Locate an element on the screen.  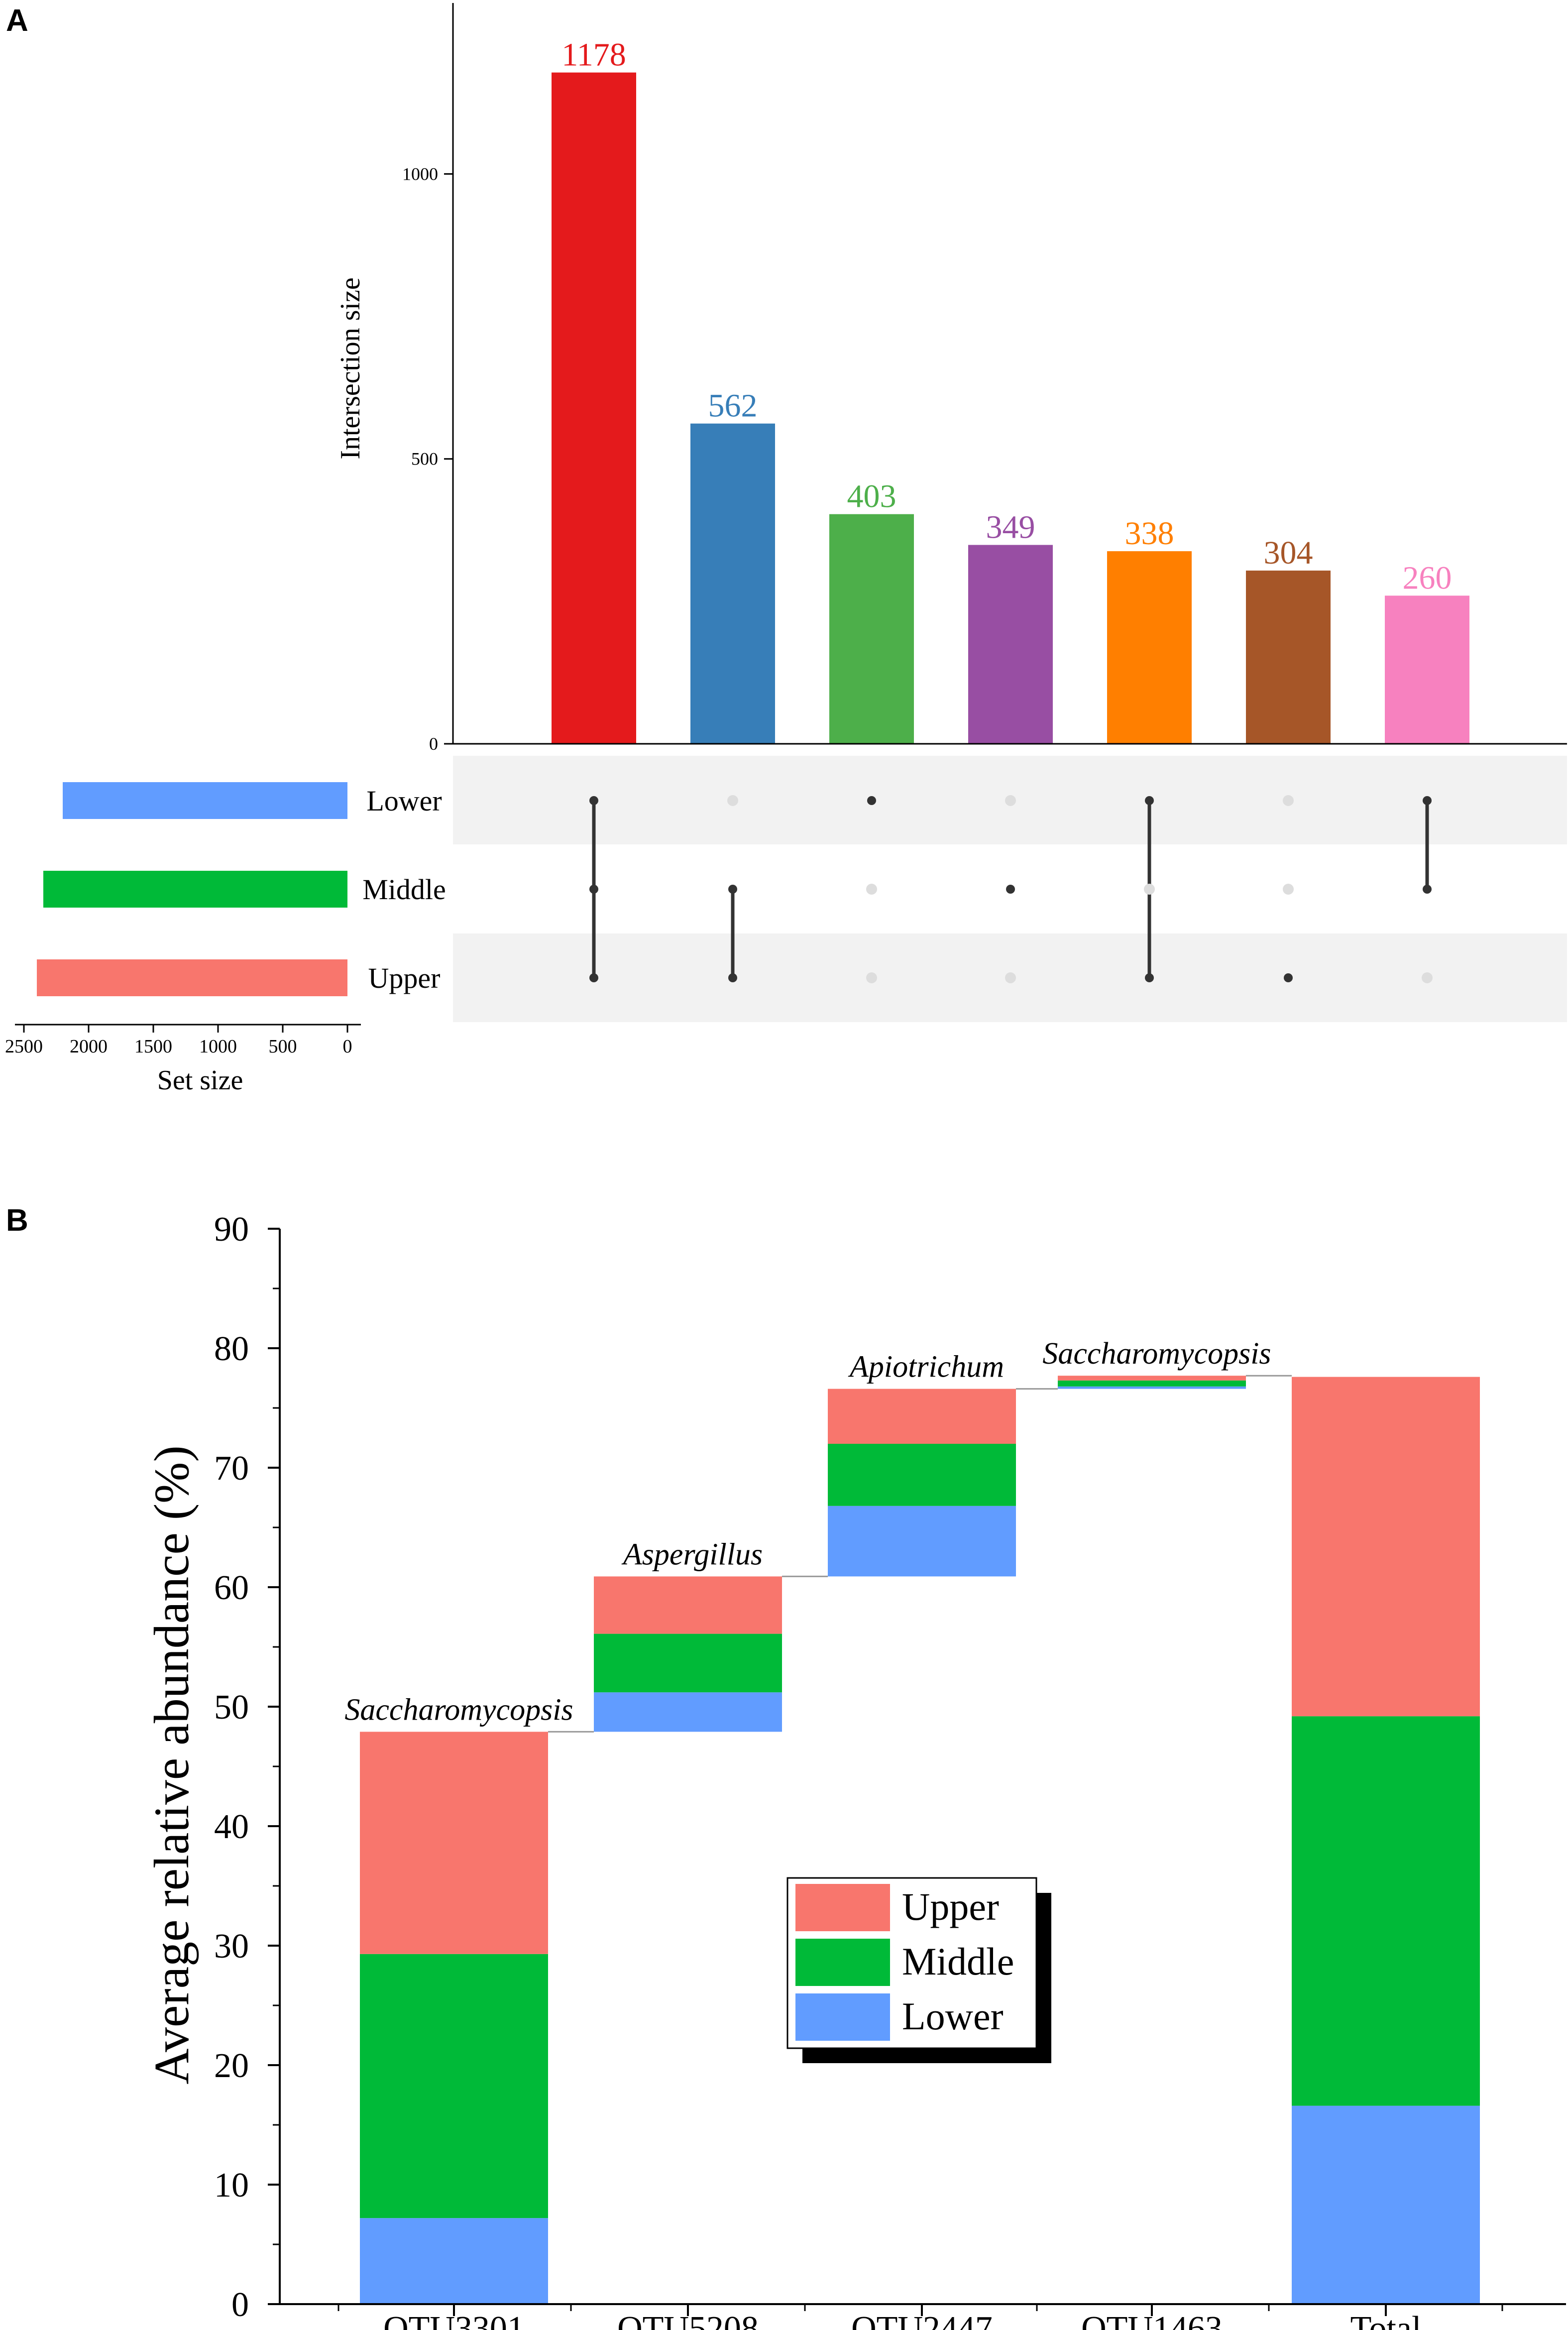
intersection-value-label: 1178 is located at coordinates (594, 55).